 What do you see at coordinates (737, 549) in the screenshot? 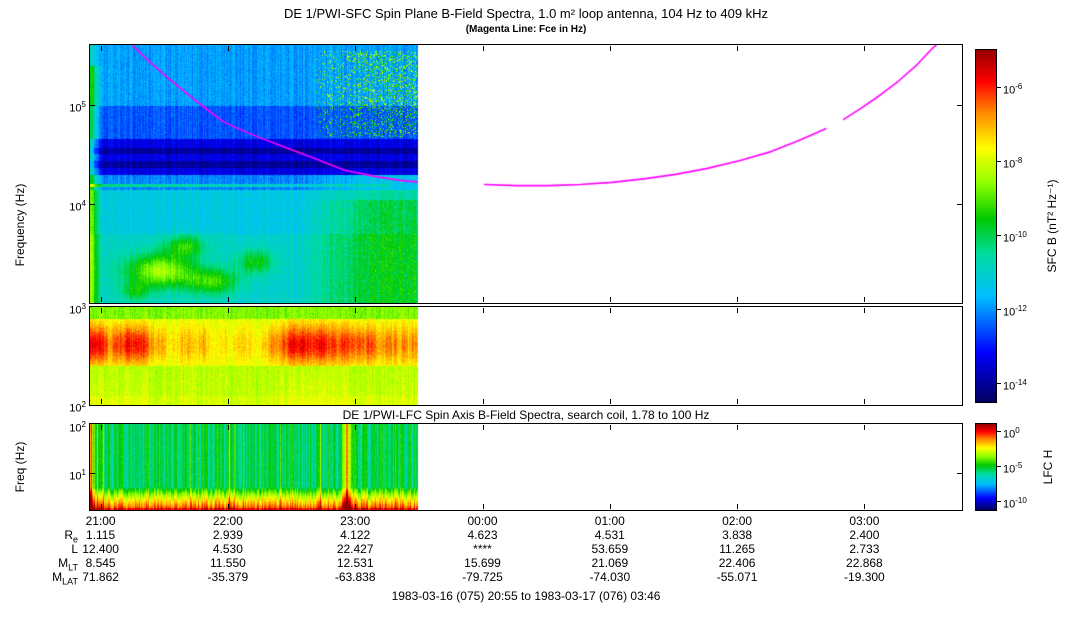
I see `ephemeris-value: 11.265` at bounding box center [737, 549].